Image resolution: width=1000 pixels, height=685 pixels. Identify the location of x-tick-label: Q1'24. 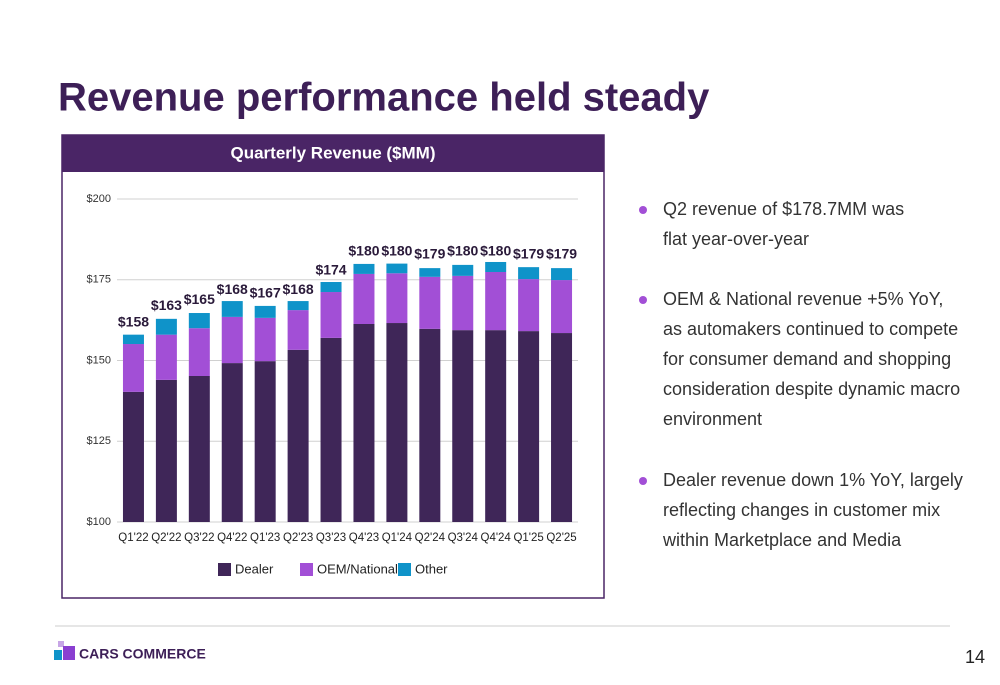
(397, 538).